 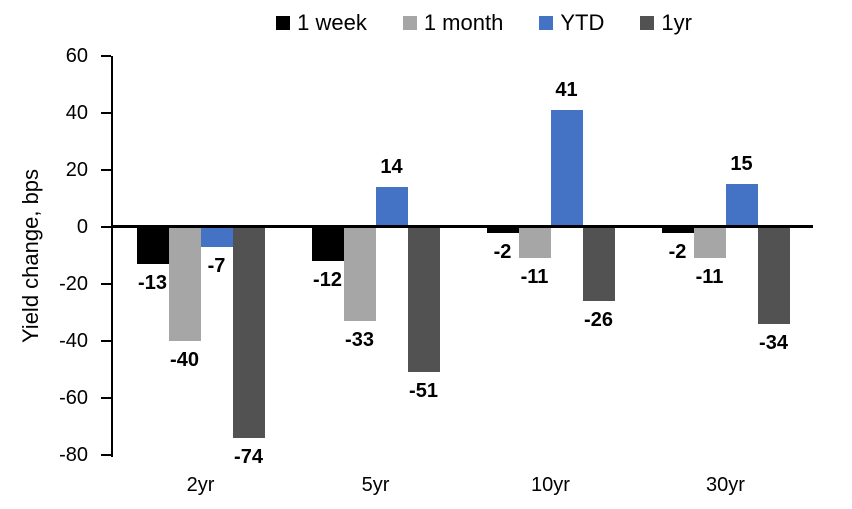 I want to click on bar-ytd-2yr, so click(x=216, y=237).